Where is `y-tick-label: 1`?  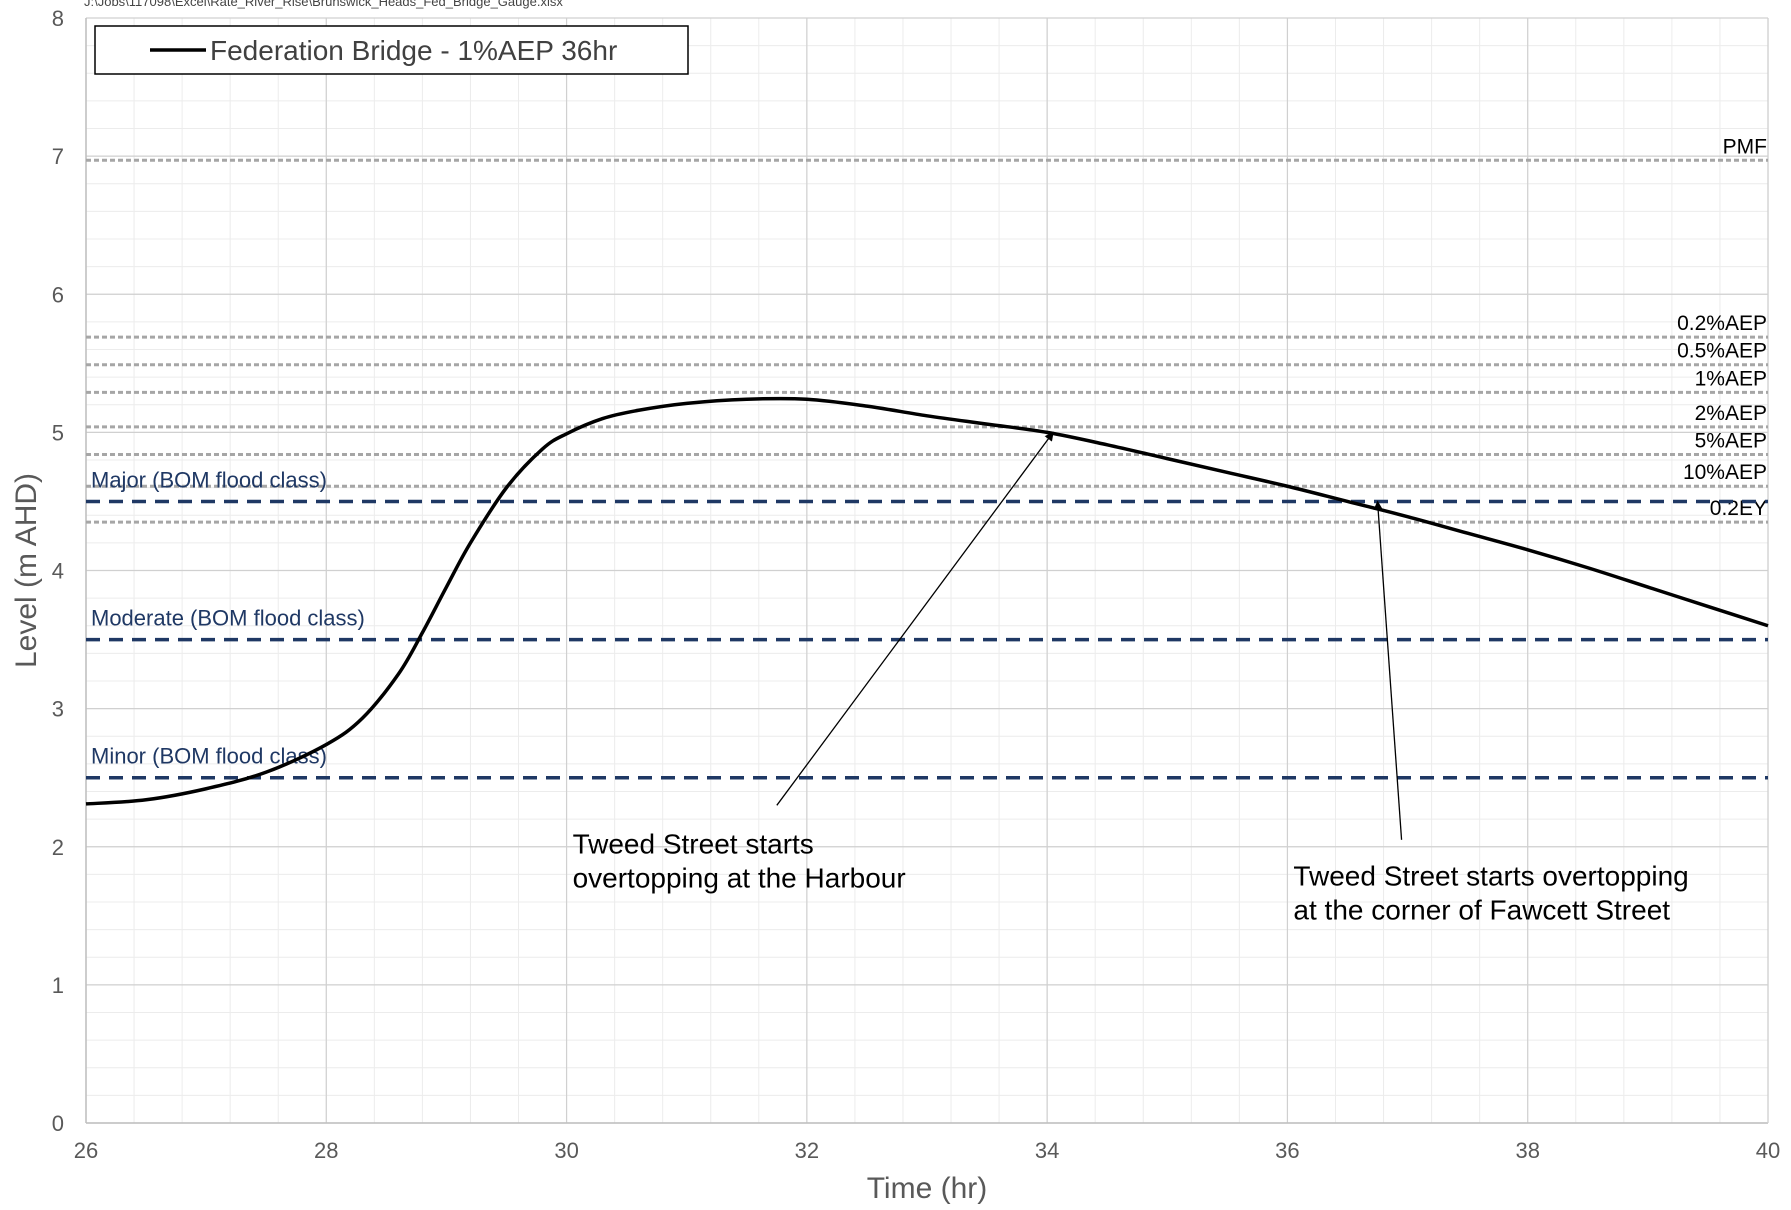 y-tick-label: 1 is located at coordinates (58, 985).